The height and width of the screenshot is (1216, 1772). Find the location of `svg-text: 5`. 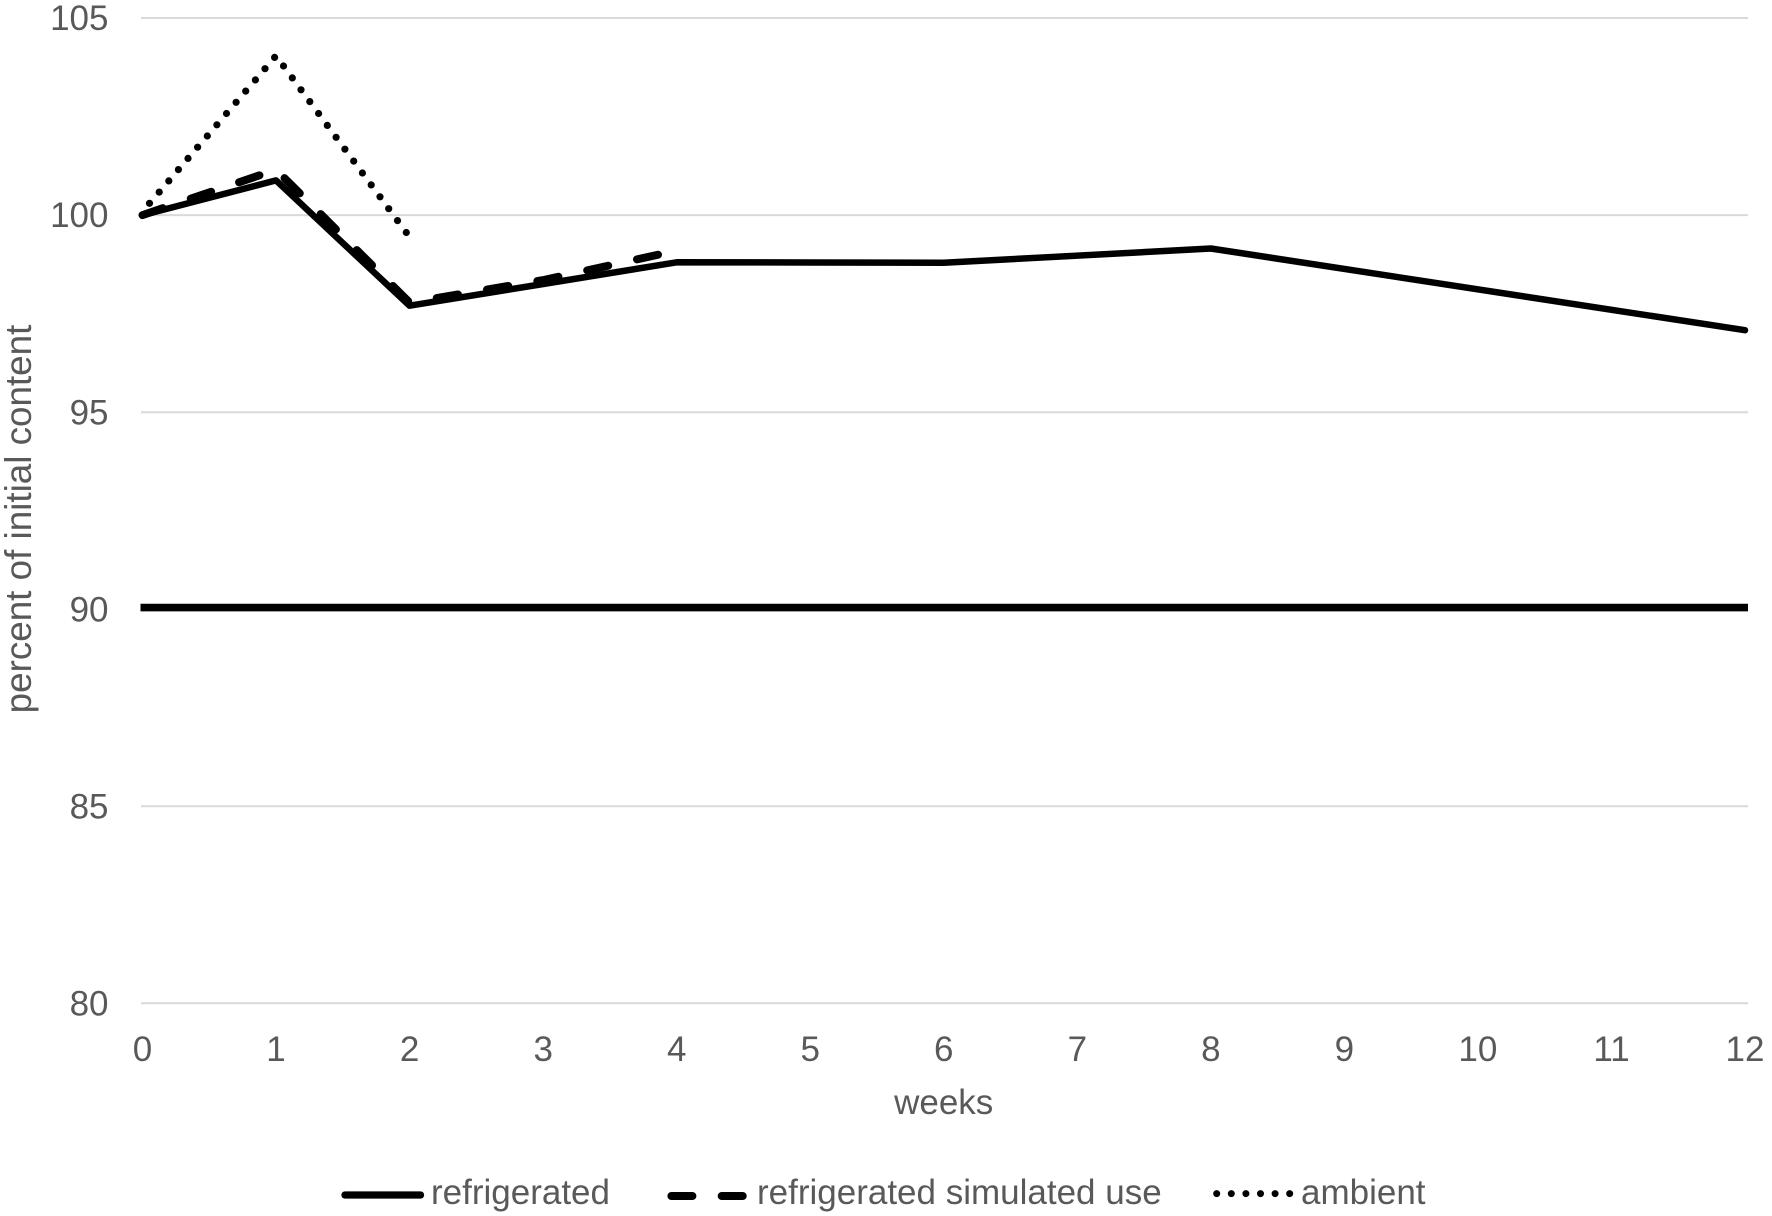

svg-text: 5 is located at coordinates (809, 1049).